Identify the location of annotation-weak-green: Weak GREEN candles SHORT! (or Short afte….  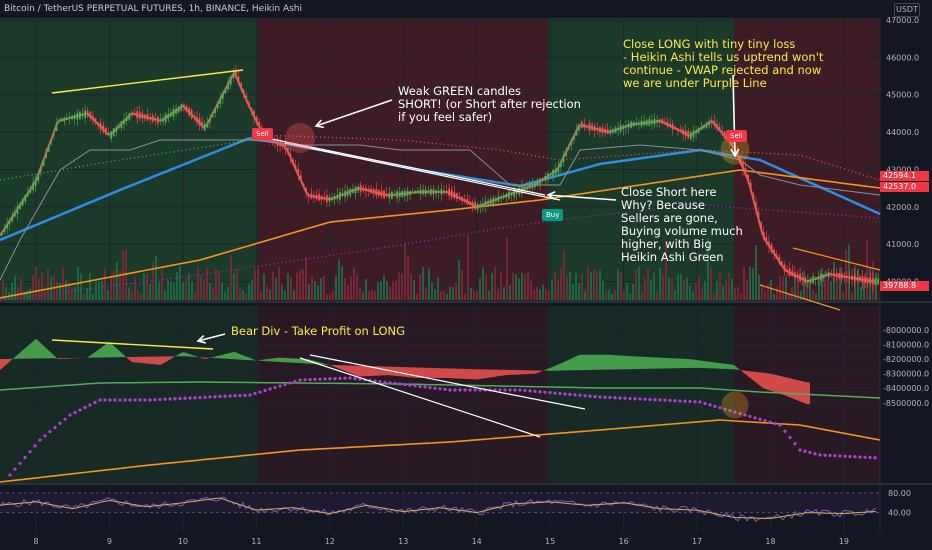
(489, 104).